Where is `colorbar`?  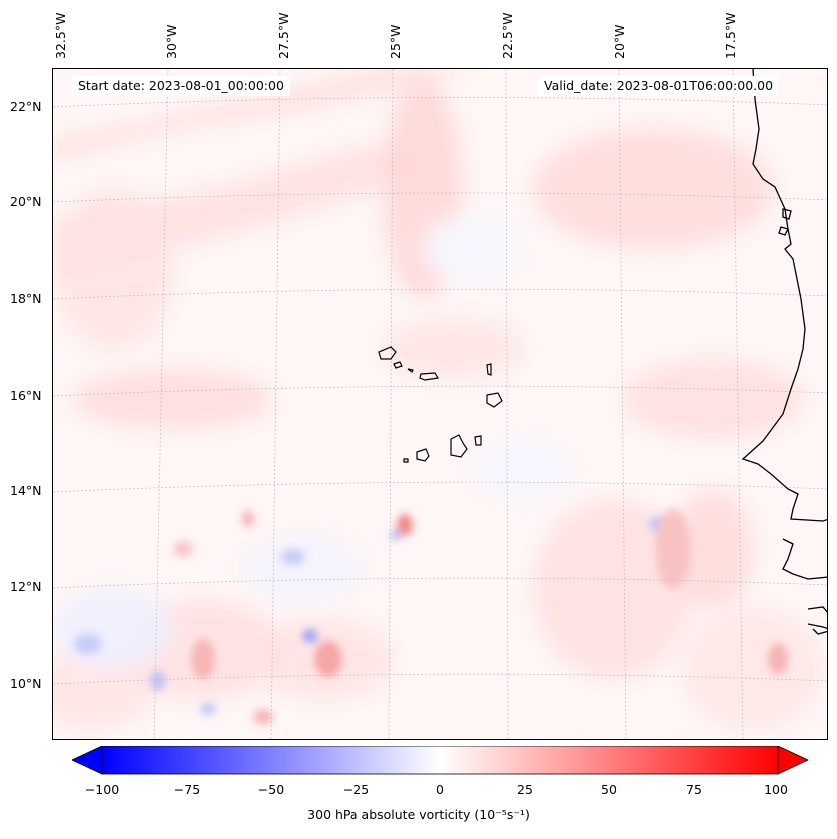
colorbar is located at coordinates (440, 760).